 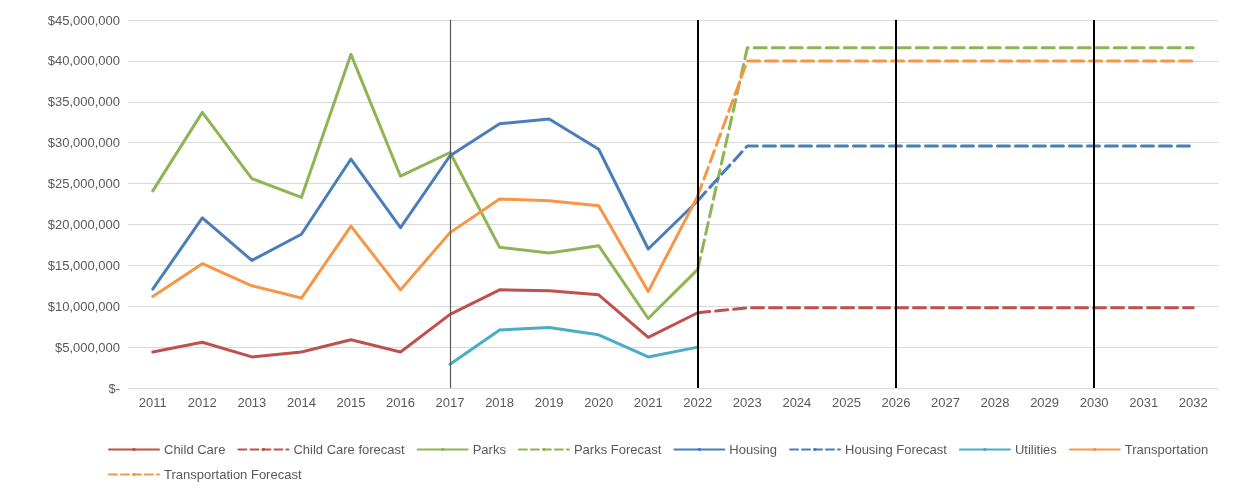 I want to click on x-tick-label: 2013, so click(x=252, y=402).